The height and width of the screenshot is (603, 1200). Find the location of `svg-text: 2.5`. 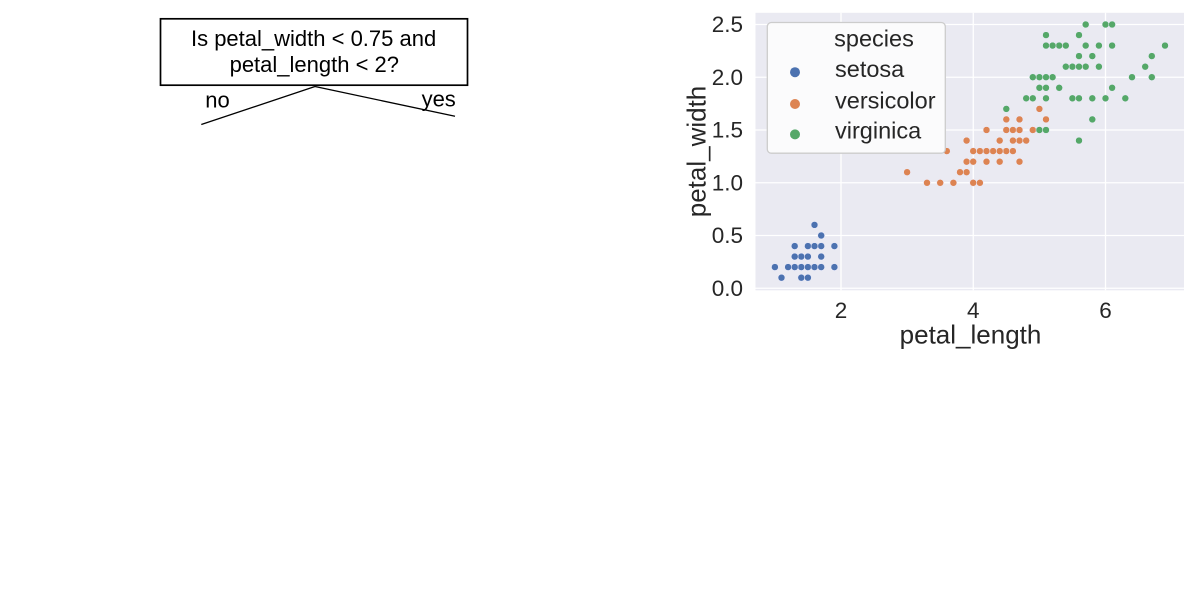

svg-text: 2.5 is located at coordinates (727, 24).